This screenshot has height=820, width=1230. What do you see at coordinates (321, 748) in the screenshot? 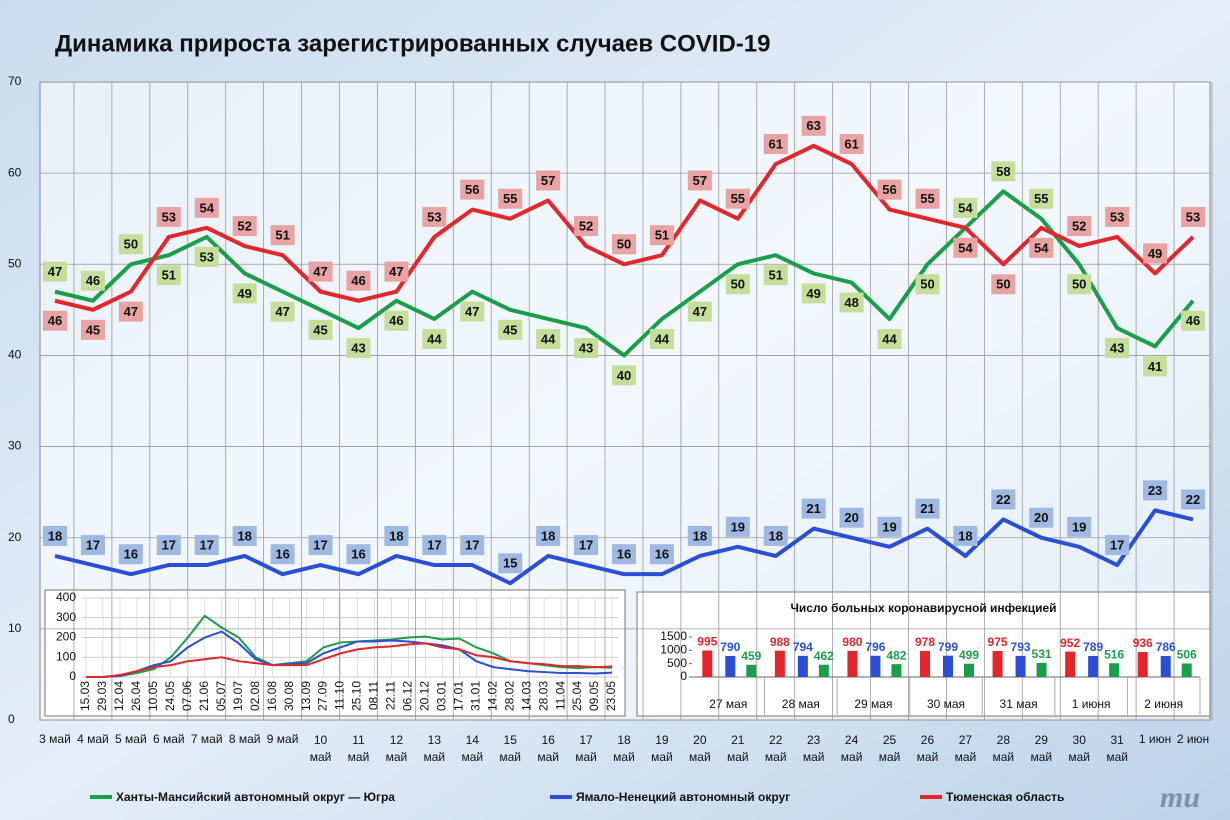
I see `x-tick-label: 10 май` at bounding box center [321, 748].